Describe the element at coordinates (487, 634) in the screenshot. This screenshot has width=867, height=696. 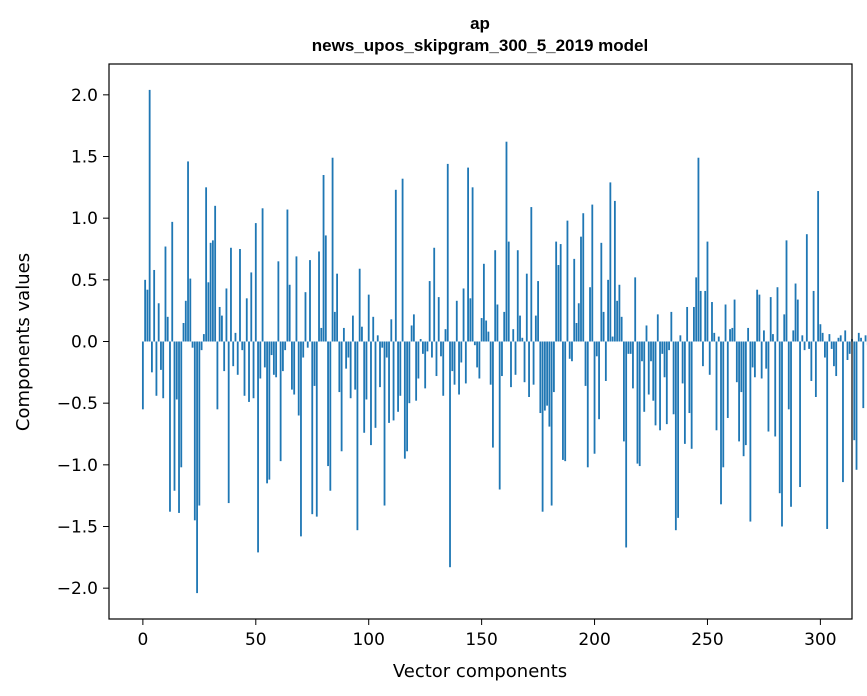
I see `x-axis-ticks: 0 50 100 150 200 250 300` at that location.